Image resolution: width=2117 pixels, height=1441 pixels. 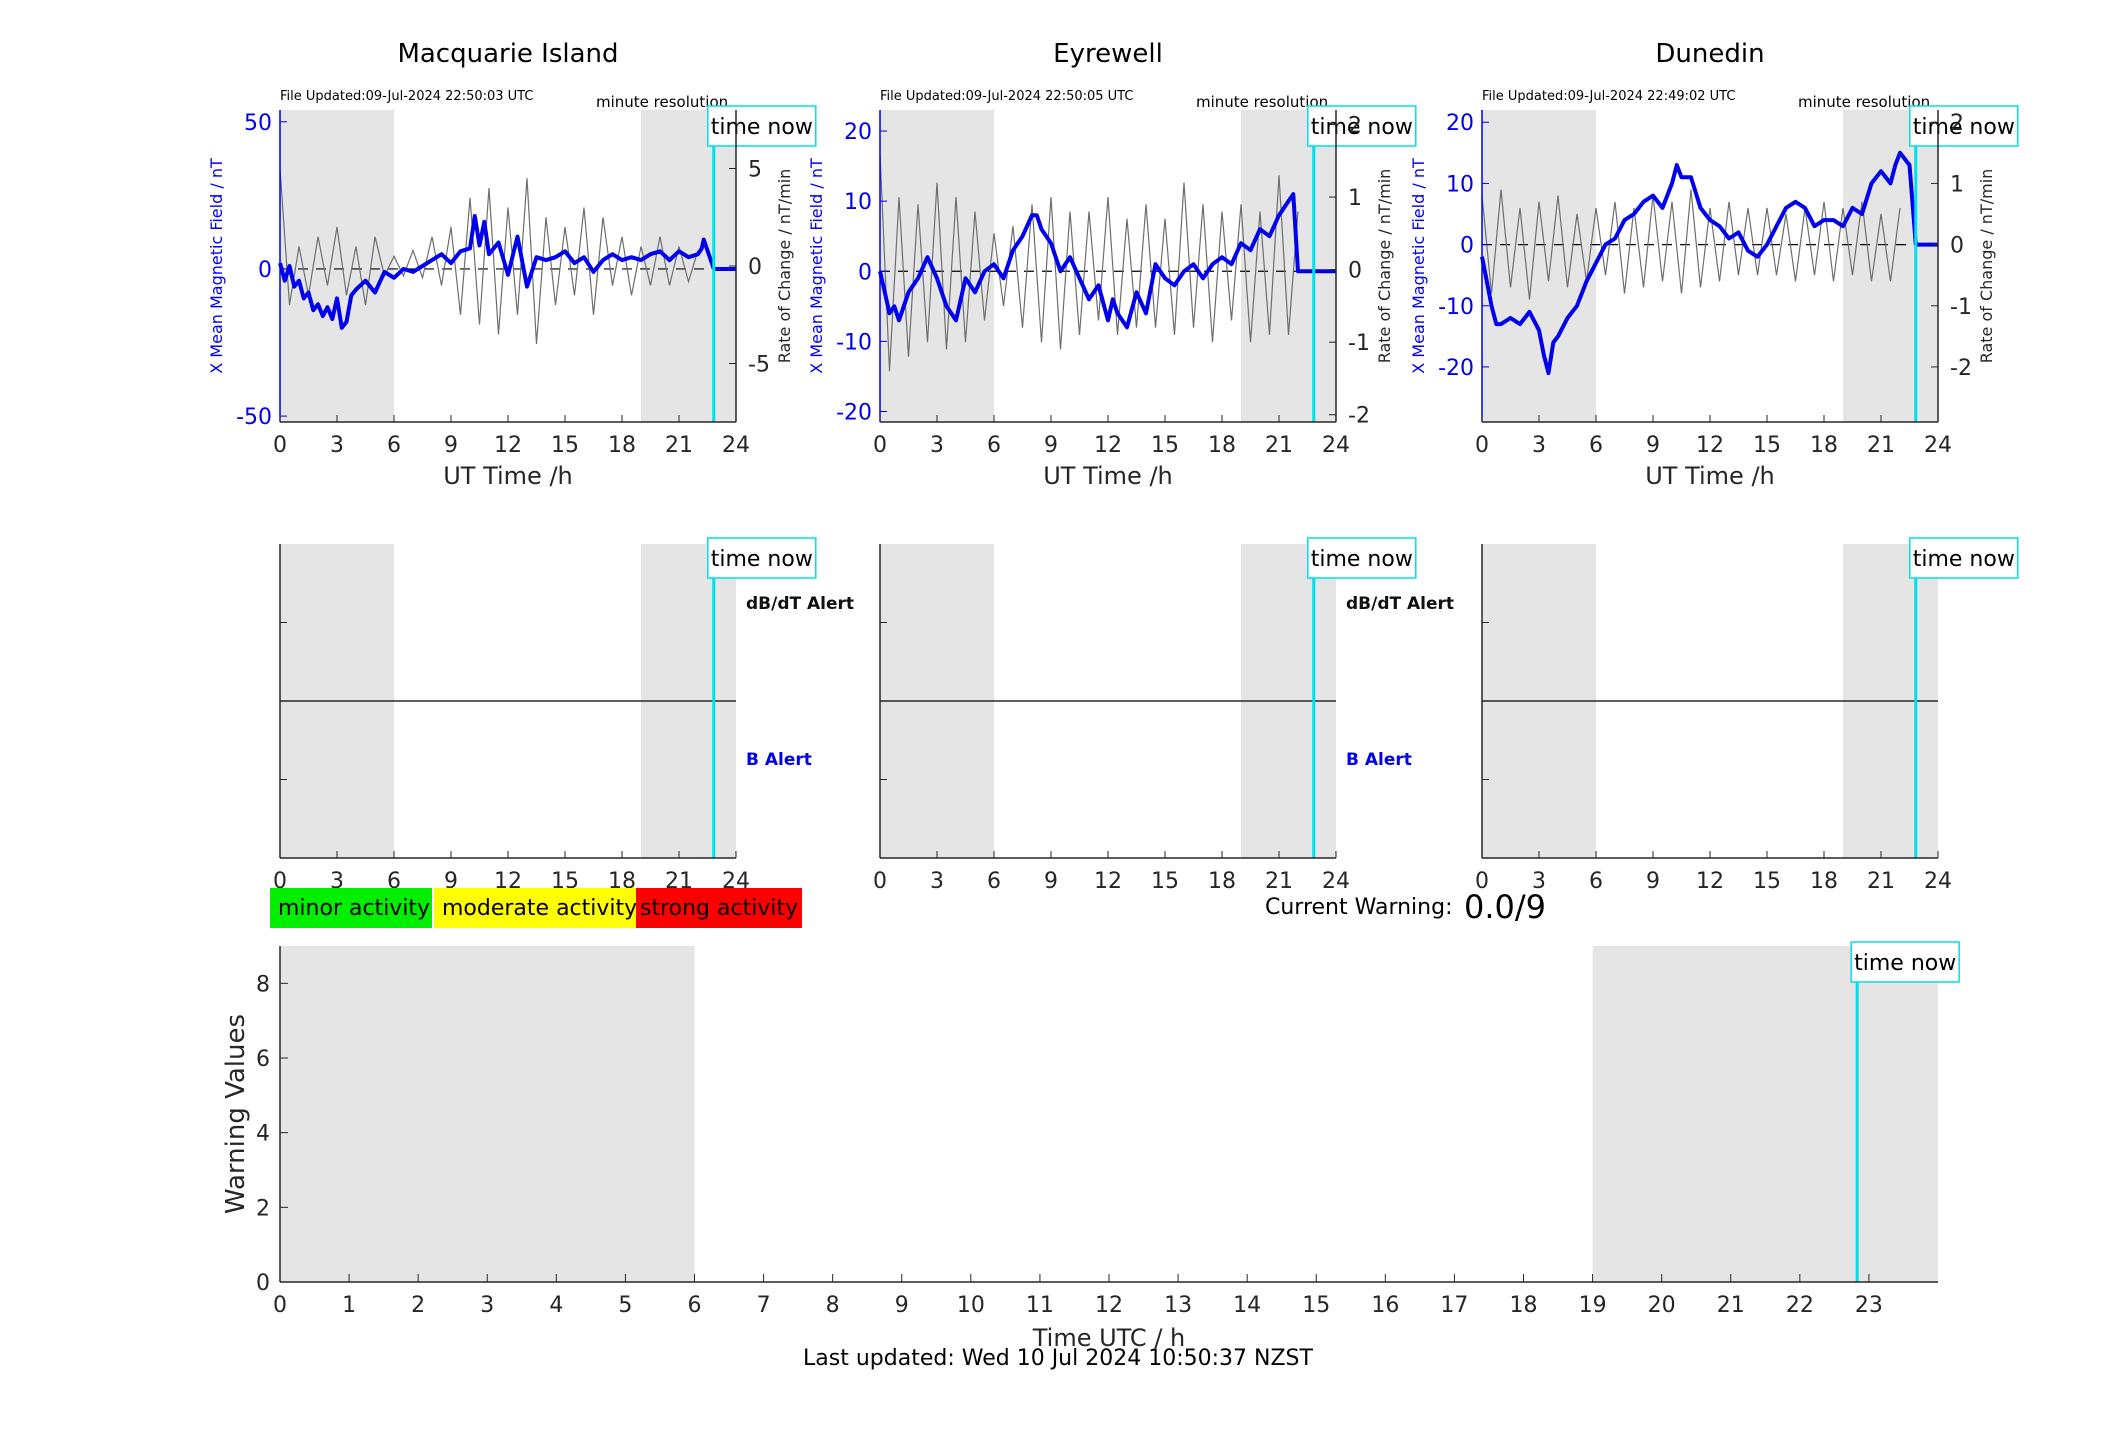 I want to click on left-y-axis-label: X Mean Magnetic Field / nT, so click(x=216, y=266).